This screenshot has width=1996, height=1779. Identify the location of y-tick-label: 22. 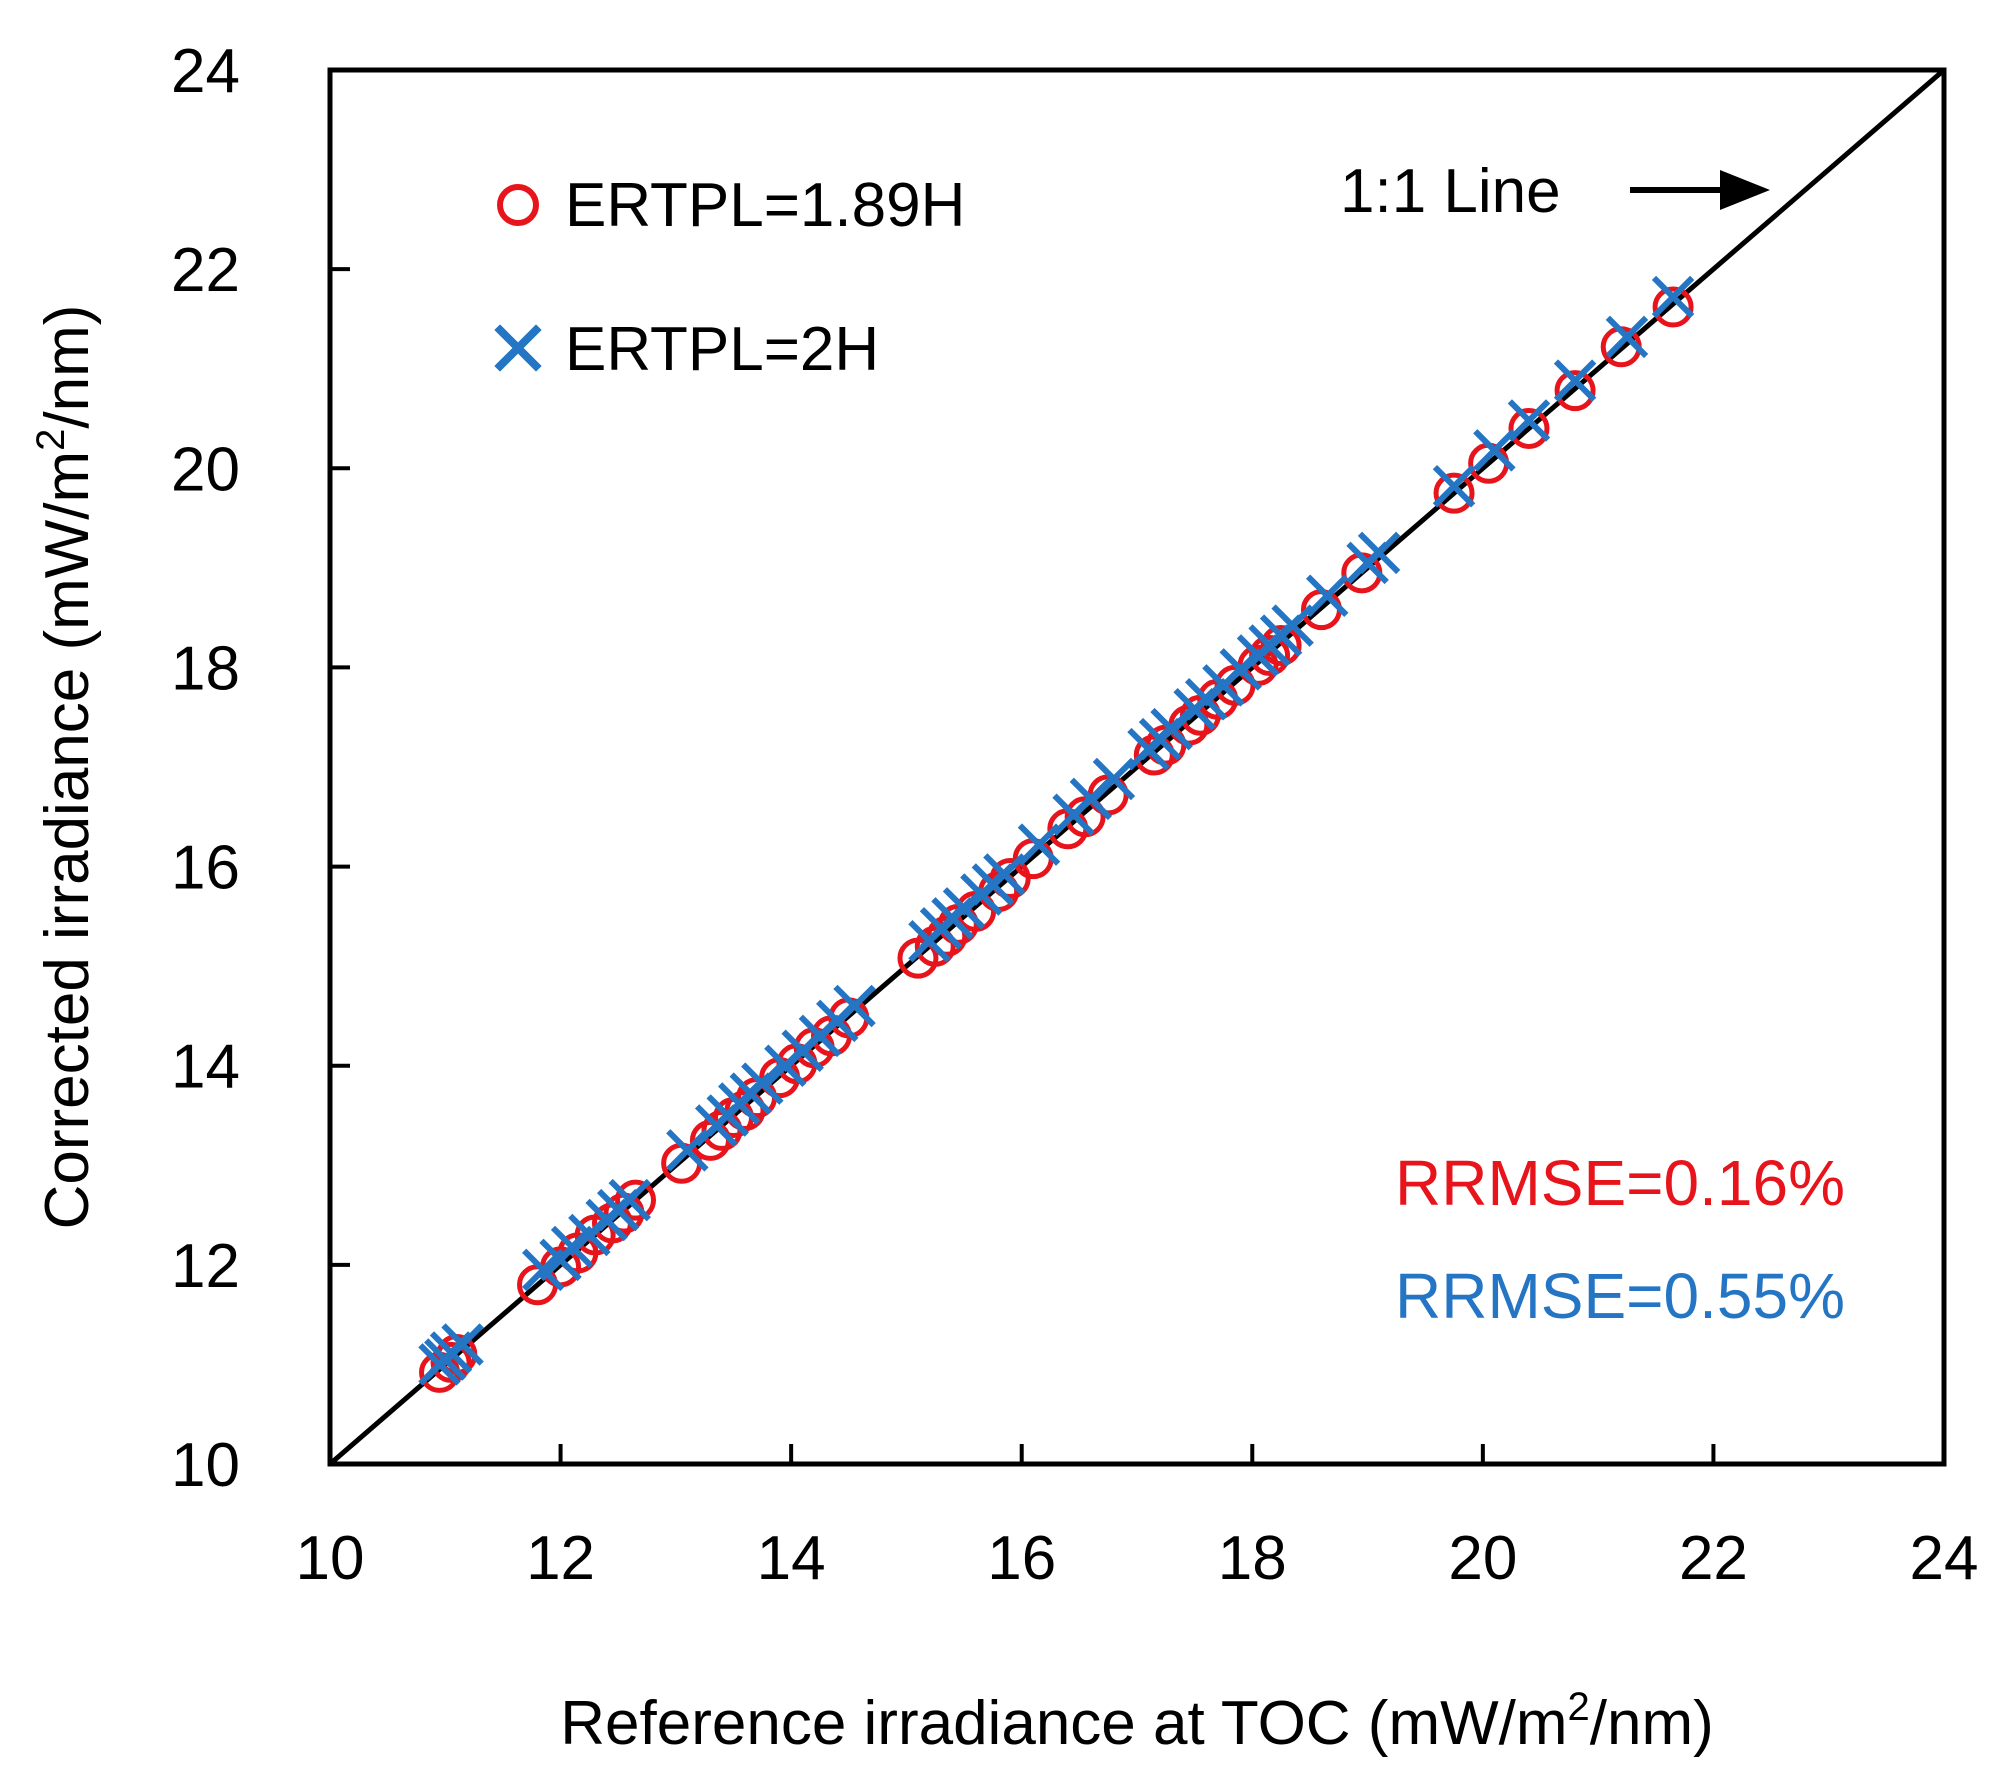
(205, 270).